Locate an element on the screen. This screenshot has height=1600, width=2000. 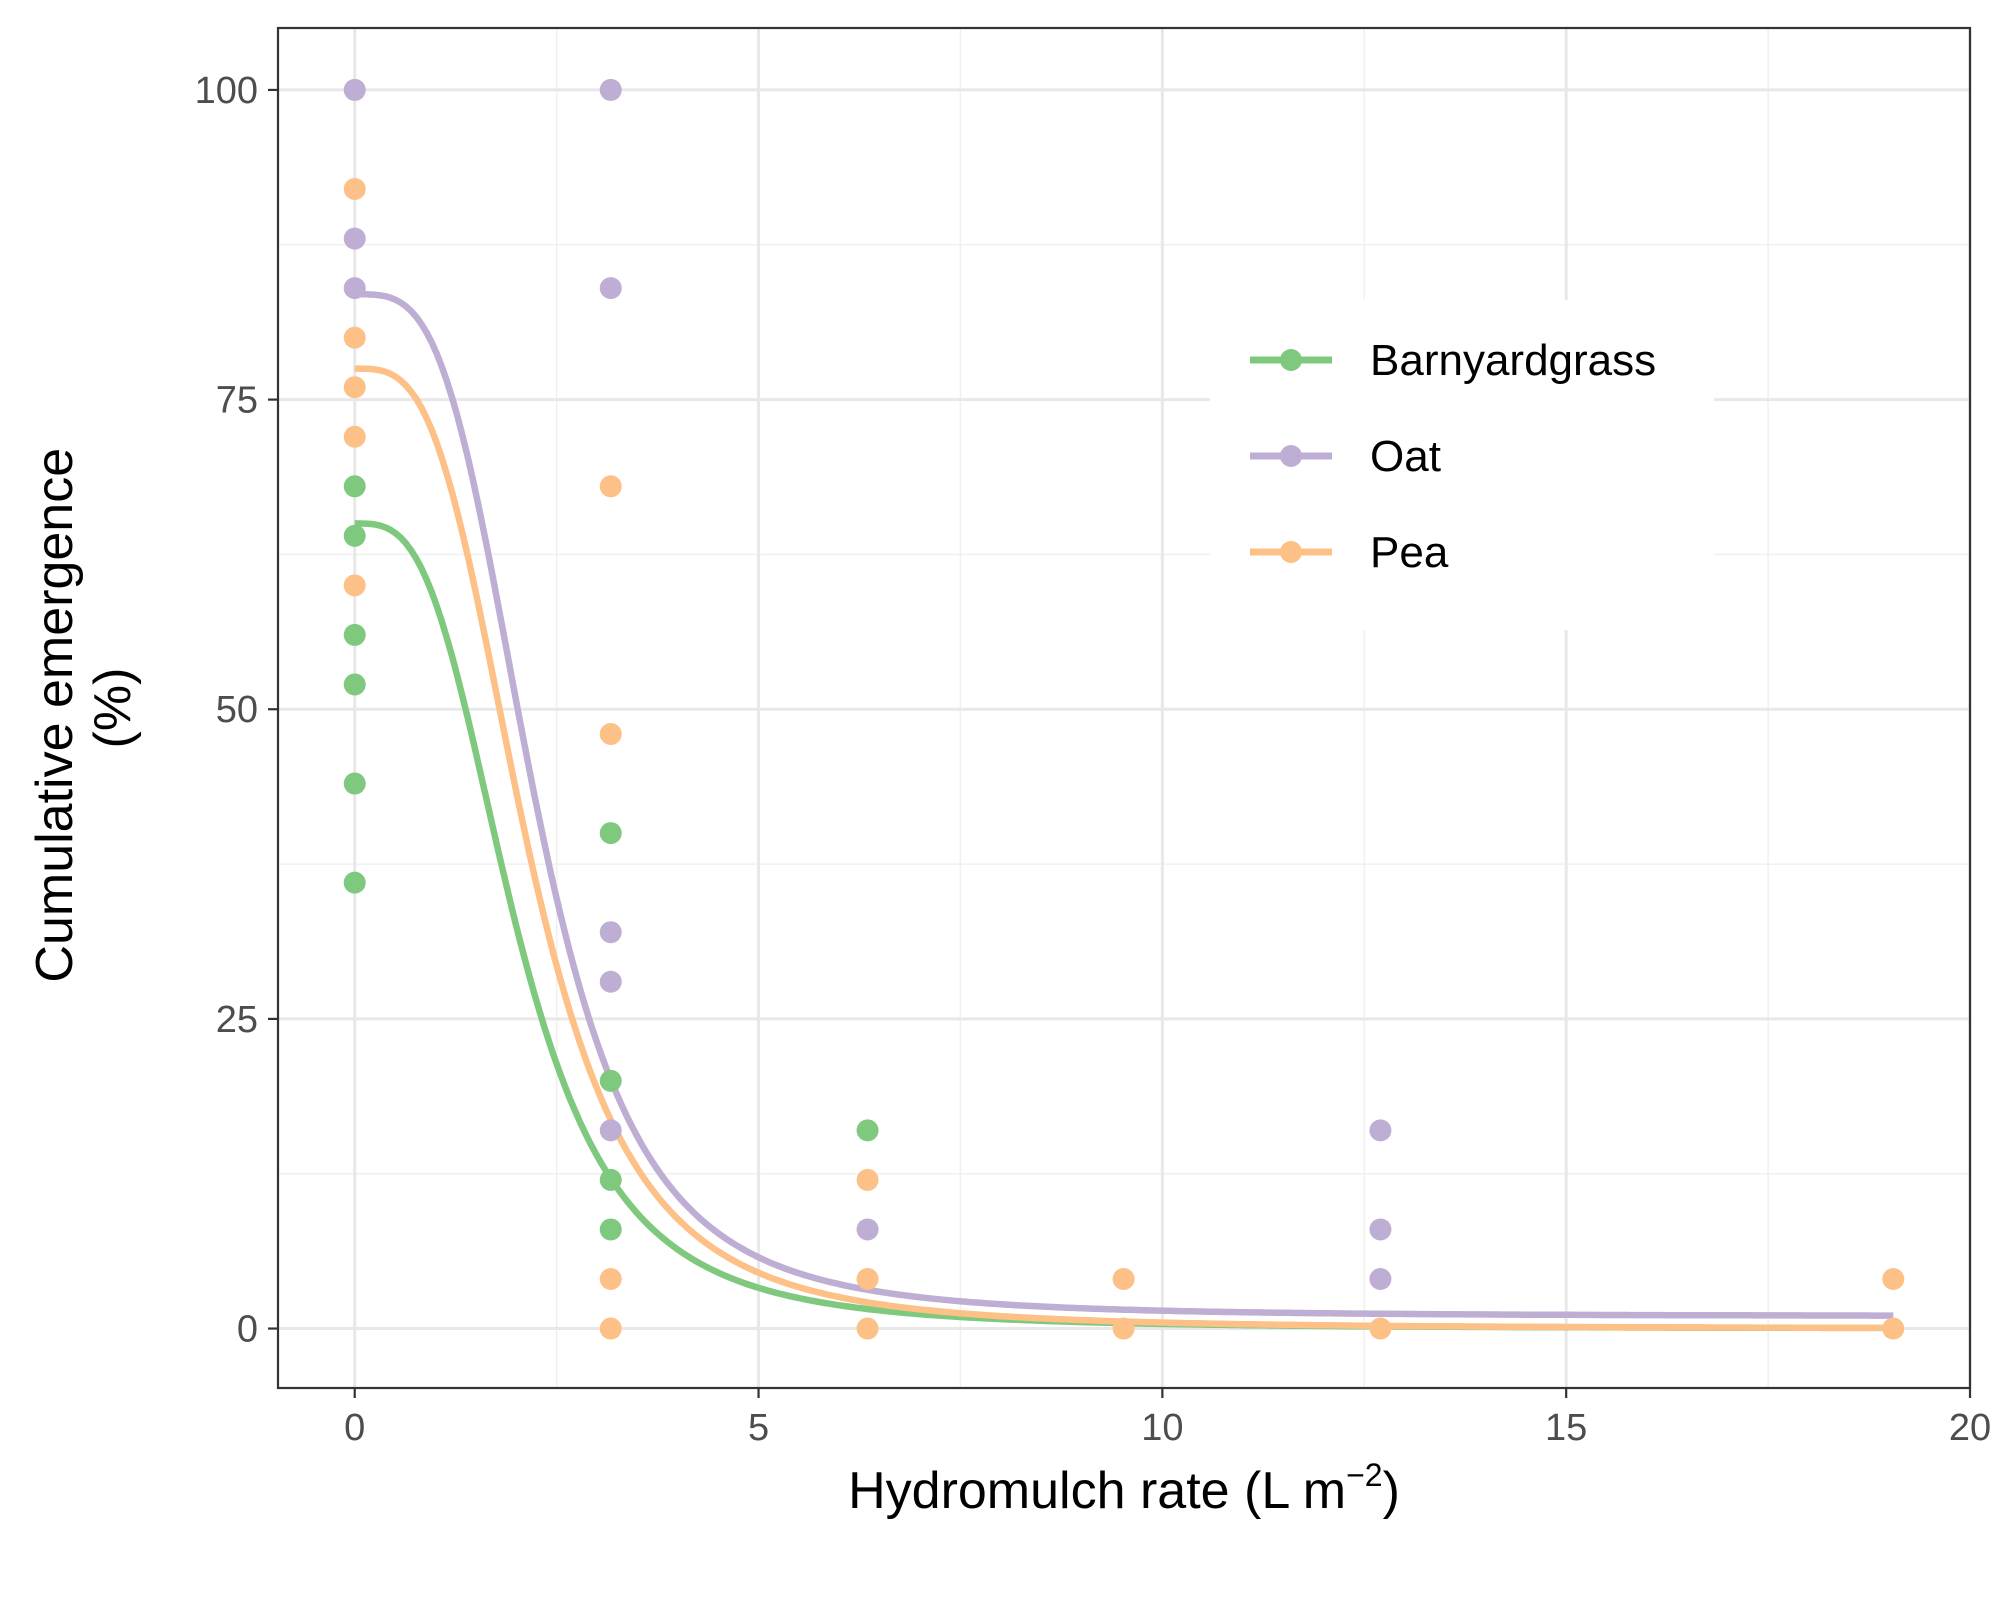
y-tick-label: 100 is located at coordinates (226, 91).